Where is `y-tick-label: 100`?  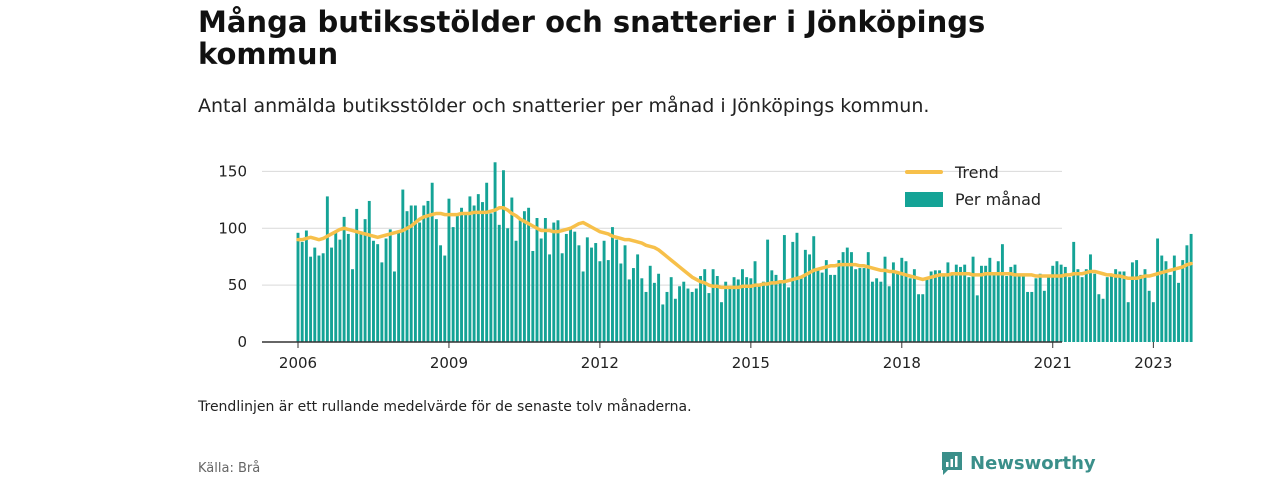
y-tick-label: 100 is located at coordinates (232, 228).